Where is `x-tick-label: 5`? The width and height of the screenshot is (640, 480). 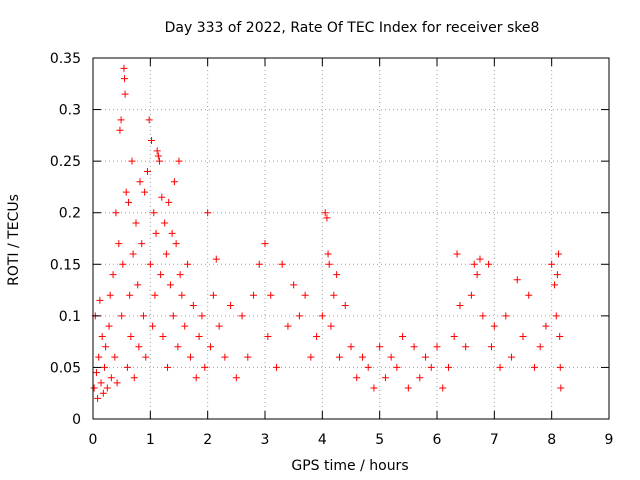 x-tick-label: 5 is located at coordinates (379, 440).